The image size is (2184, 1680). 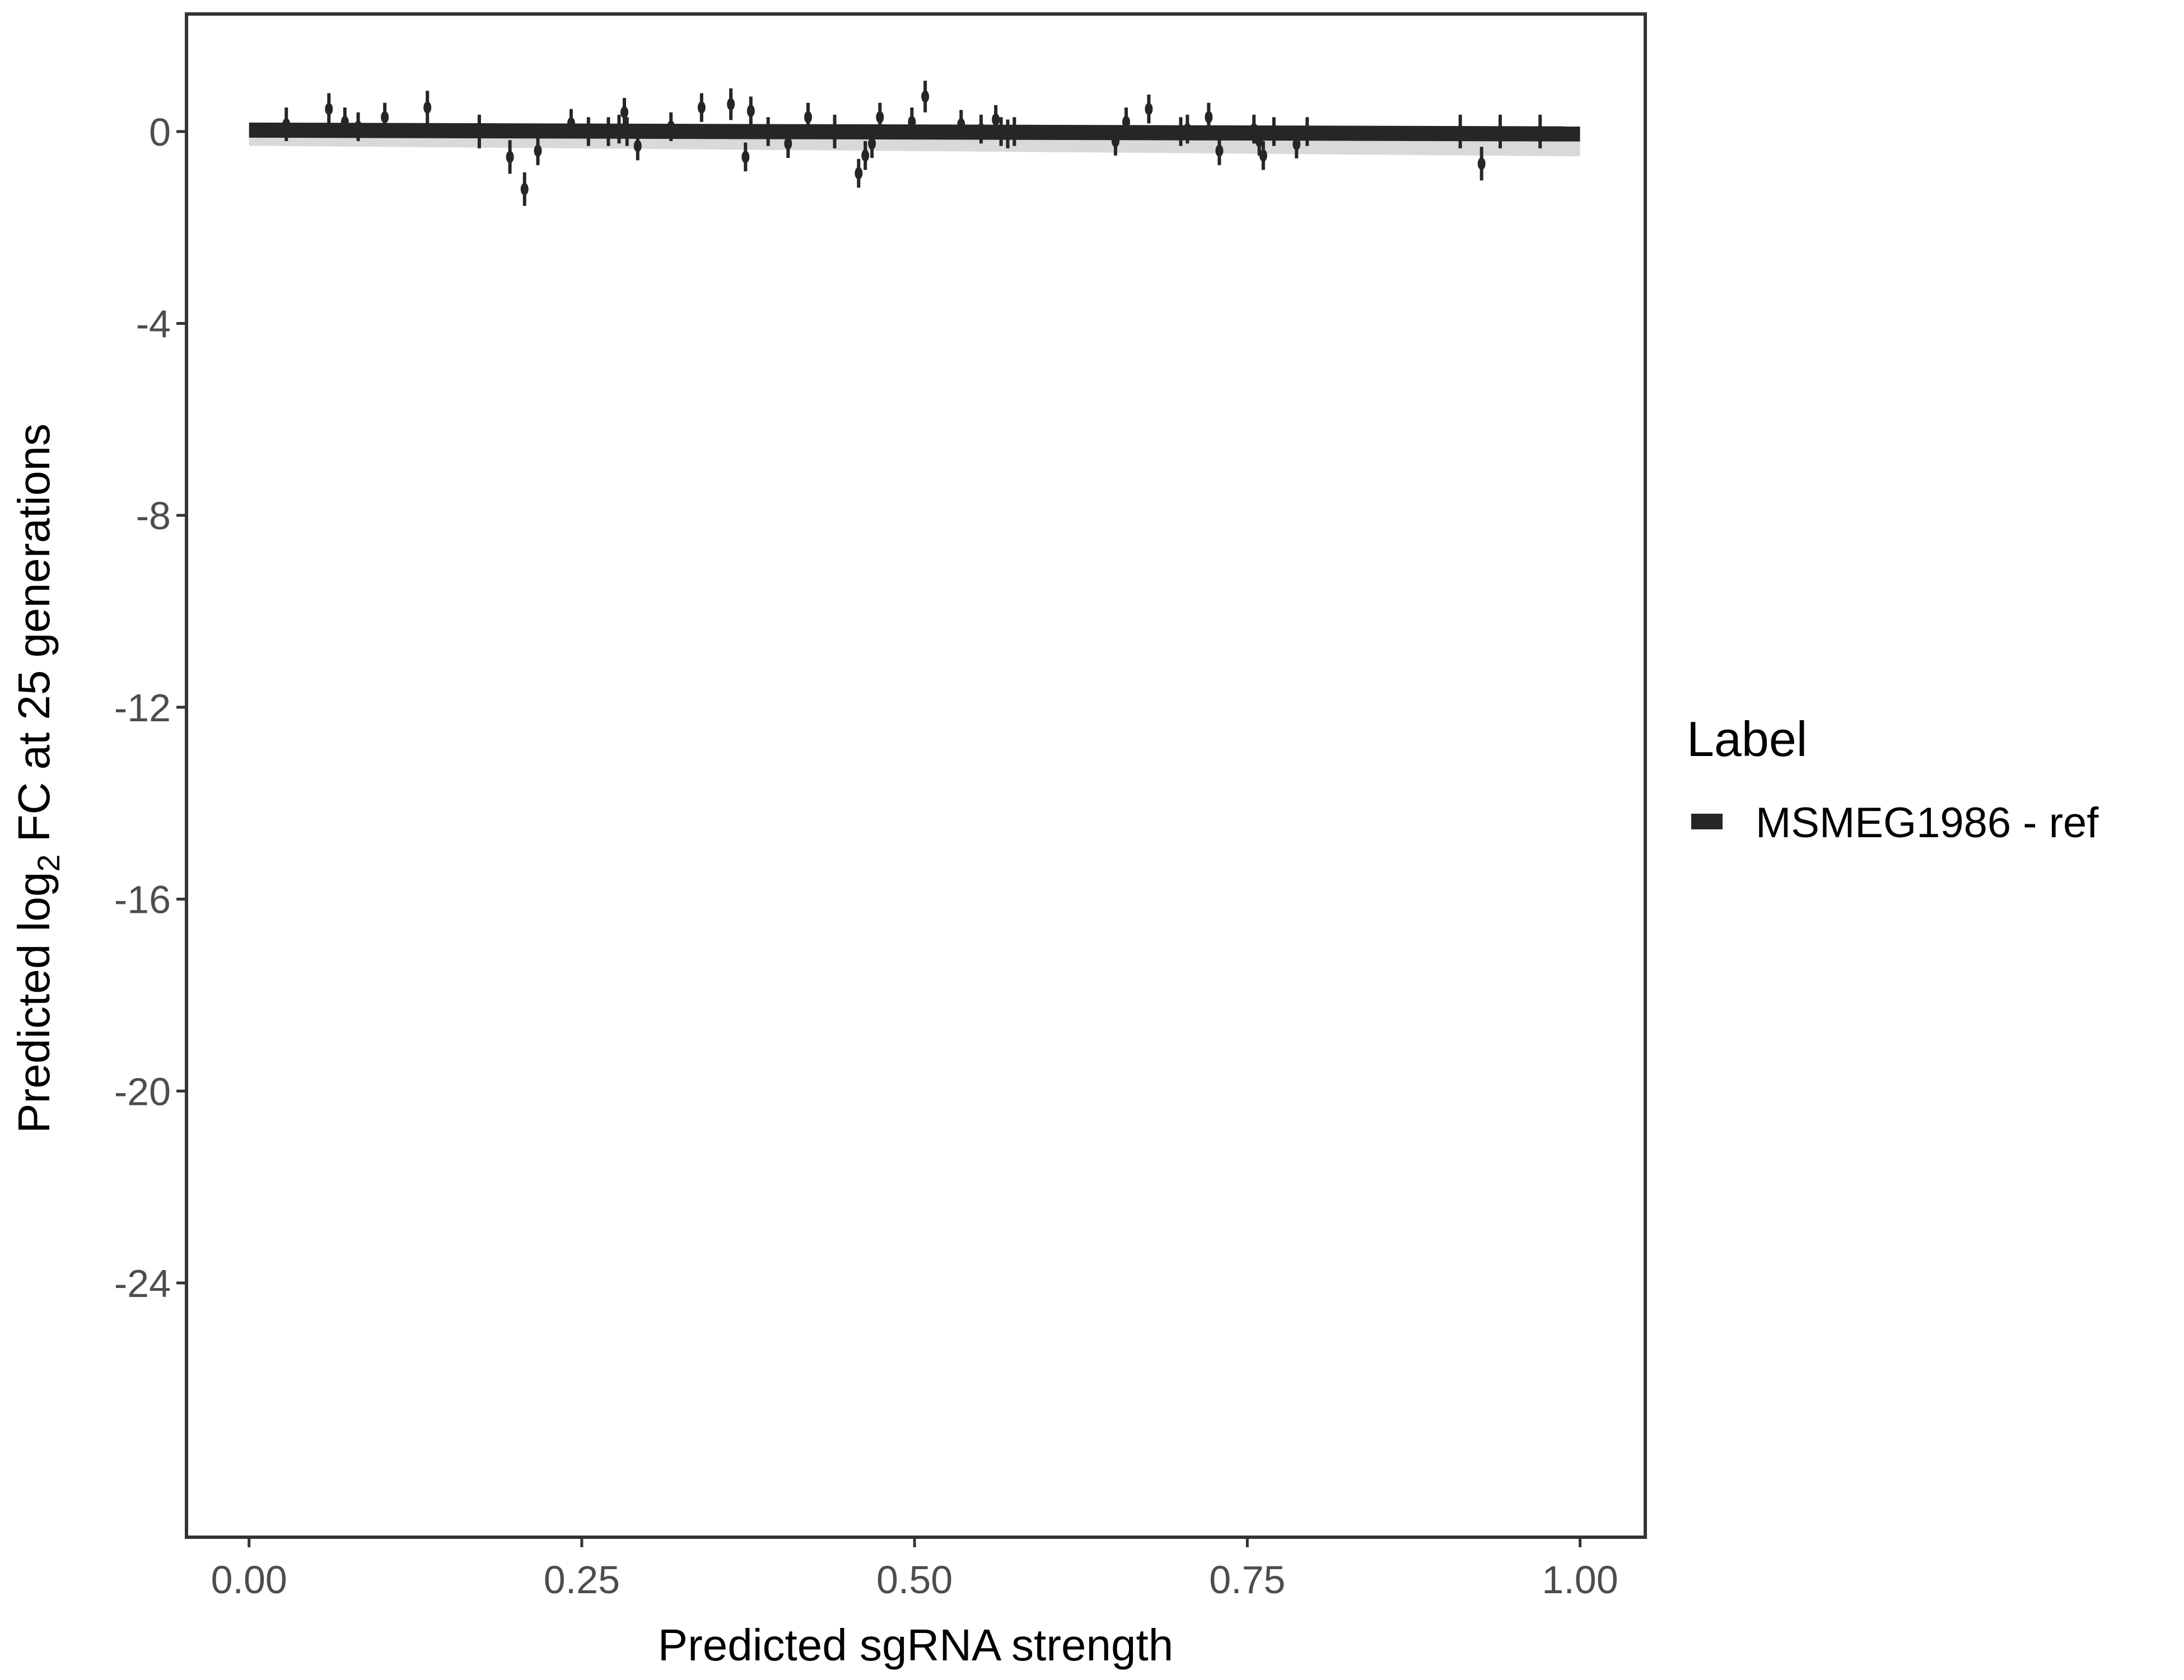 What do you see at coordinates (154, 324) in the screenshot?
I see `y-tick-label: -4` at bounding box center [154, 324].